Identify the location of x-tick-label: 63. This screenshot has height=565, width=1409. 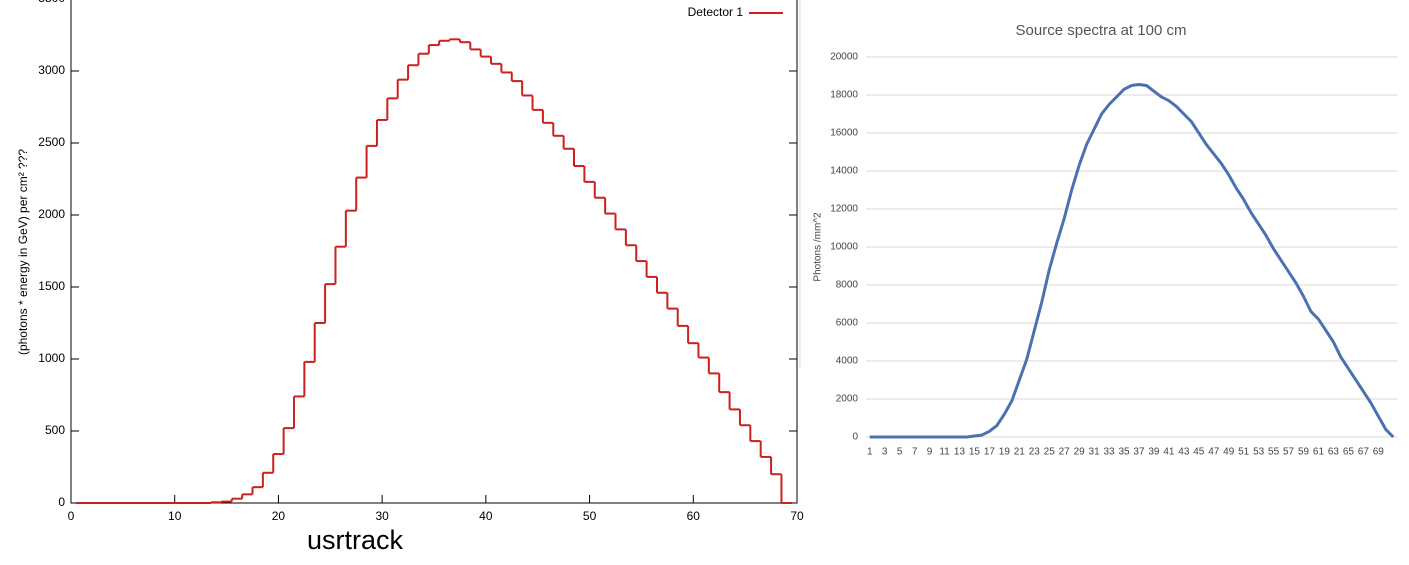
(1334, 452).